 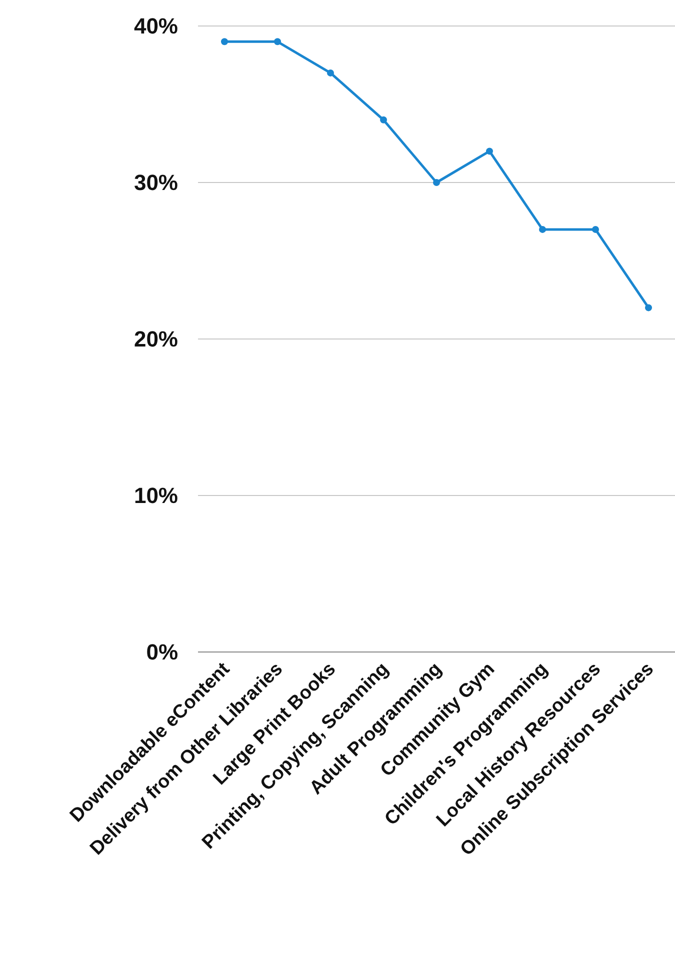 What do you see at coordinates (162, 652) in the screenshot?
I see `y-tick-label: 0%` at bounding box center [162, 652].